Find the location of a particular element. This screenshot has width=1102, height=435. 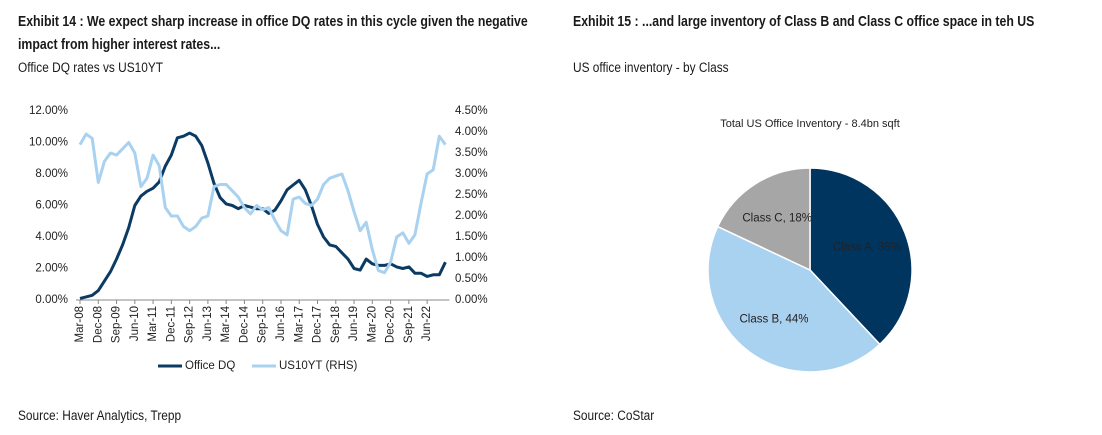

legend-label: US10YT (RHS) is located at coordinates (318, 366).